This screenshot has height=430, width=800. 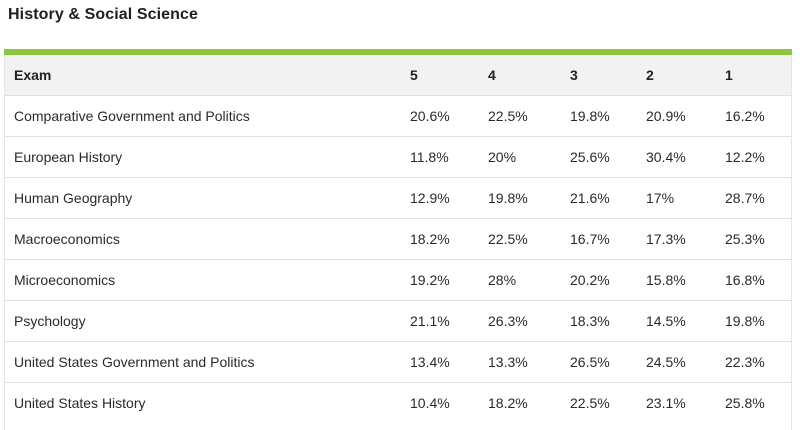 What do you see at coordinates (574, 74) in the screenshot?
I see `header-score-3: 3` at bounding box center [574, 74].